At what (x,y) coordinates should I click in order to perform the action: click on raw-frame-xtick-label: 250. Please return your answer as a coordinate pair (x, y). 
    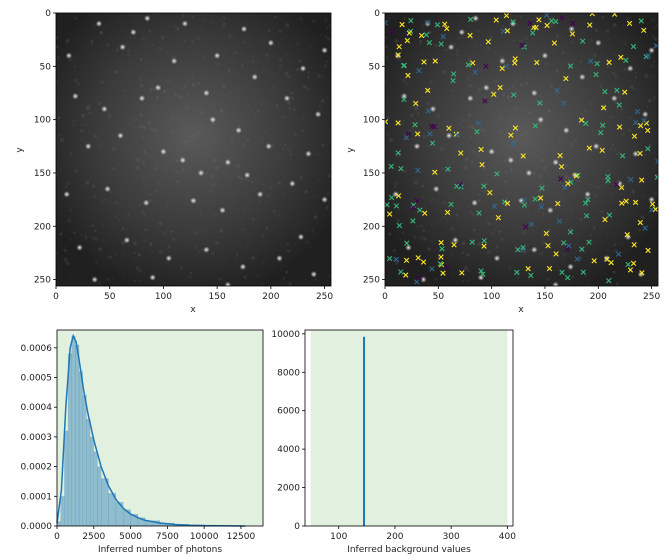
    Looking at the image, I should click on (324, 297).